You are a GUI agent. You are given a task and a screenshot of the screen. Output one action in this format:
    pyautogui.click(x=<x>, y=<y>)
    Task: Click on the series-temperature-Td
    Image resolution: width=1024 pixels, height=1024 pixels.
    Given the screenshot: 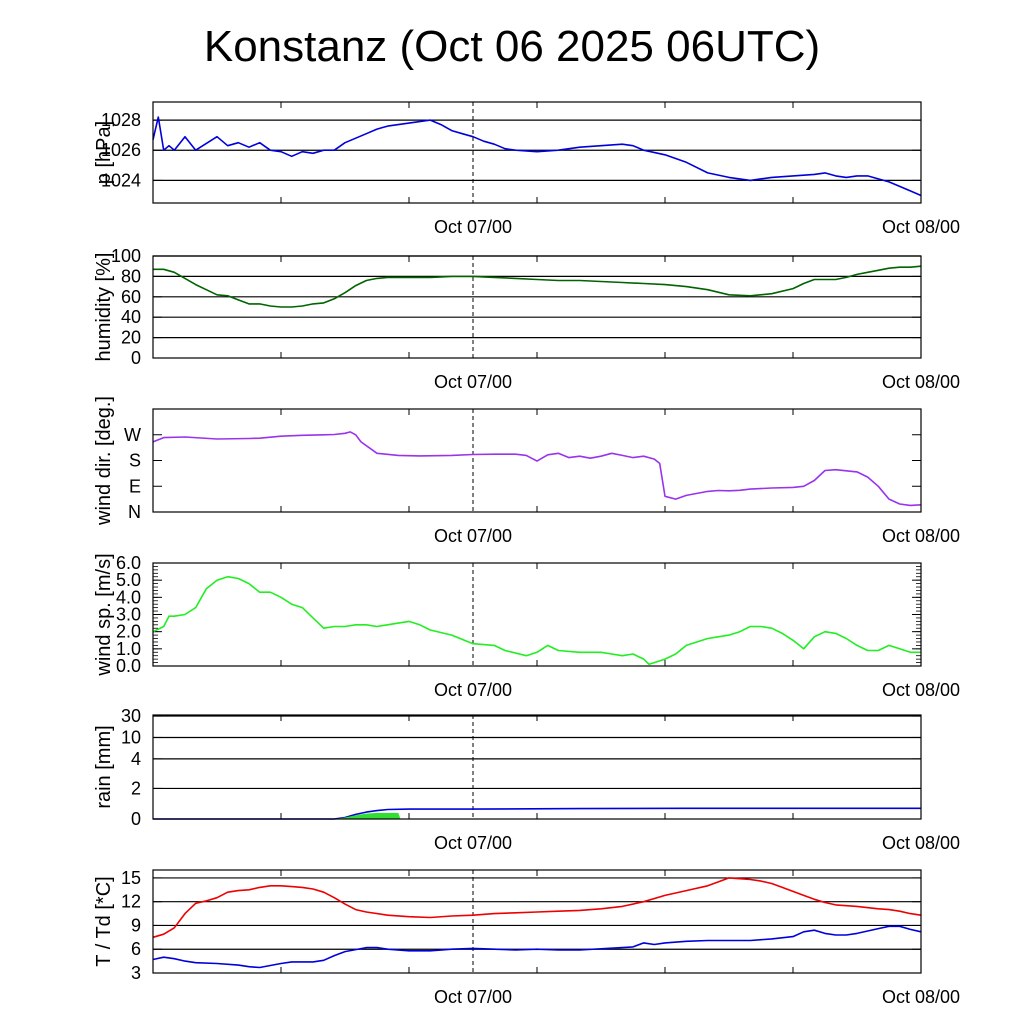 What is the action you would take?
    pyautogui.click(x=537, y=947)
    